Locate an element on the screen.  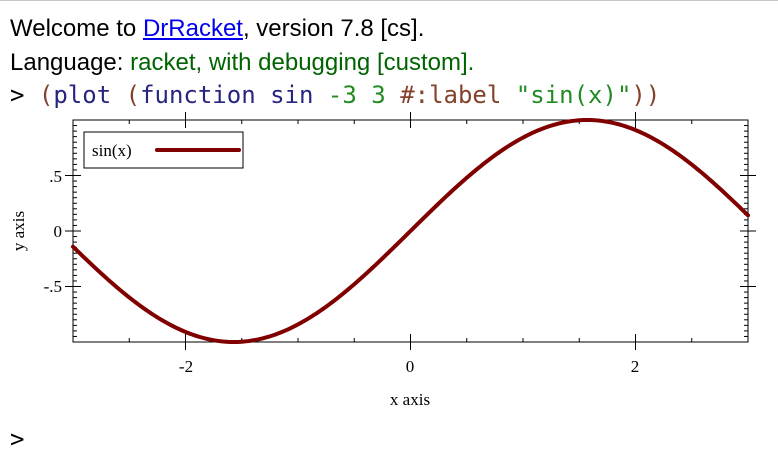
y-tick-label-neg05: -.5 is located at coordinates (53, 286).